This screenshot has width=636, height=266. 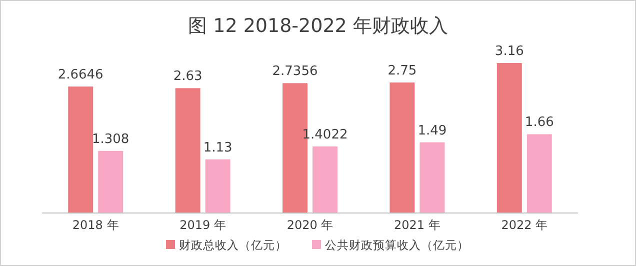 What do you see at coordinates (187, 76) in the screenshot?
I see `data-label: 2.63` at bounding box center [187, 76].